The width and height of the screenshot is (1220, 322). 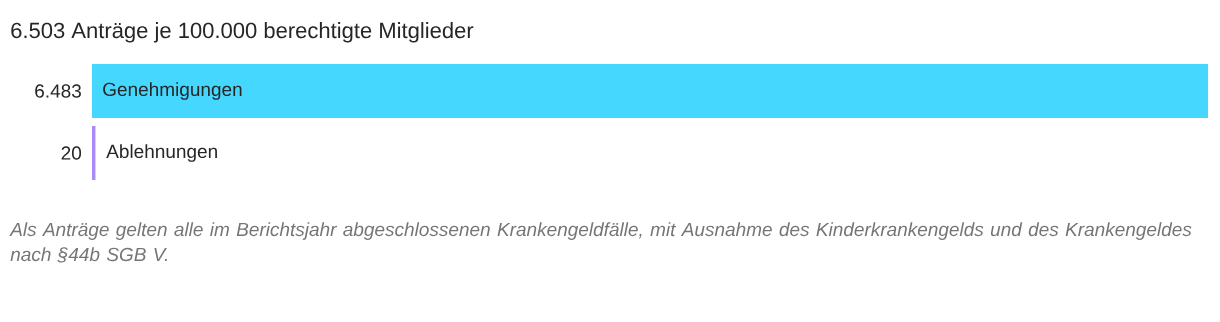 What do you see at coordinates (242, 32) in the screenshot?
I see `chart-title: 6.503 Anträge je 100.000 berechtigte Mitglieder` at bounding box center [242, 32].